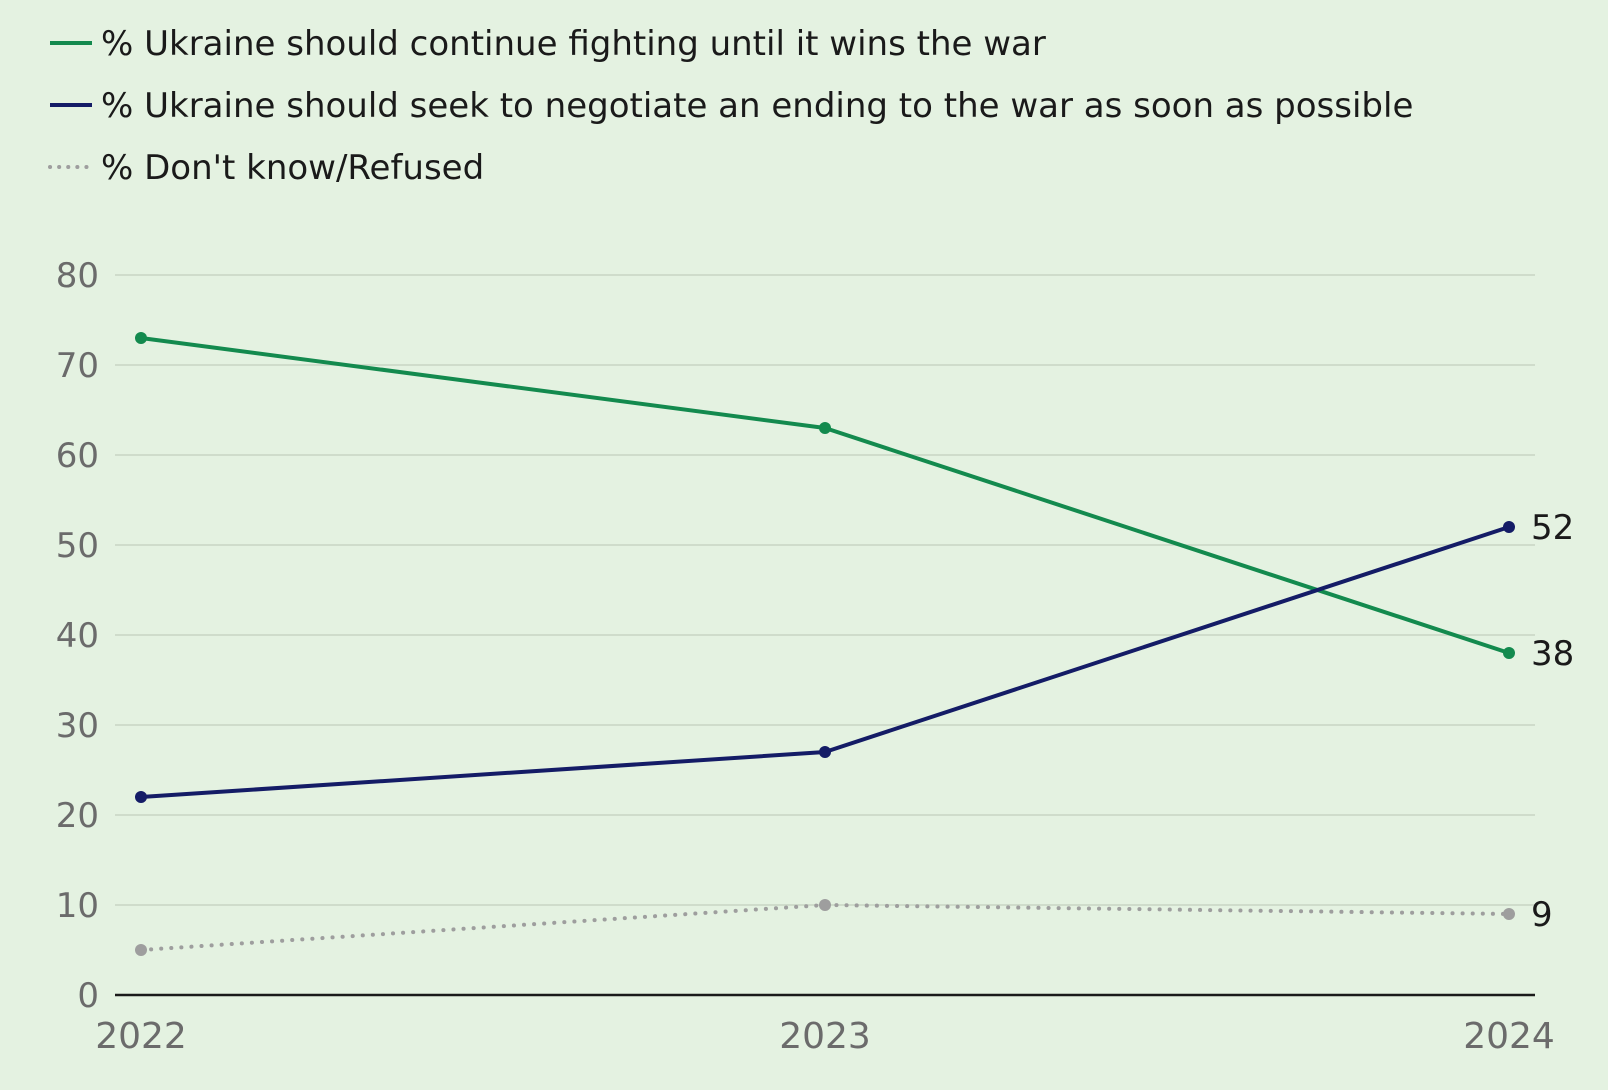 The image size is (1608, 1090). I want to click on data-point-ukraine-should-continue-fighting-until-i-2022, so click(141, 338).